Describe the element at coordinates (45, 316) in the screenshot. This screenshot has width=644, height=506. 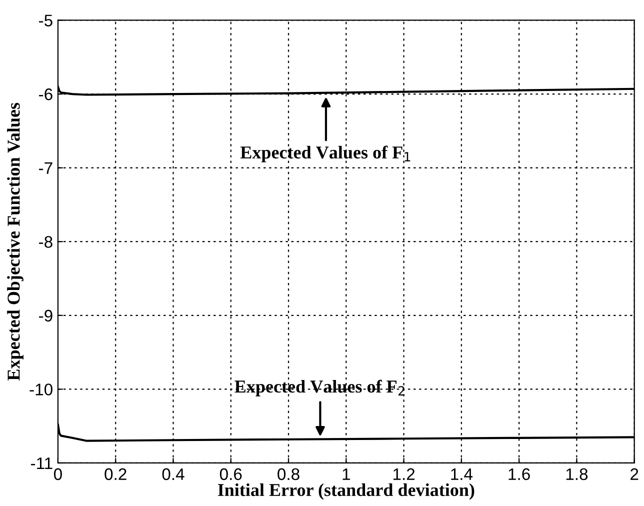
I see `y-tick-label: -9` at that location.